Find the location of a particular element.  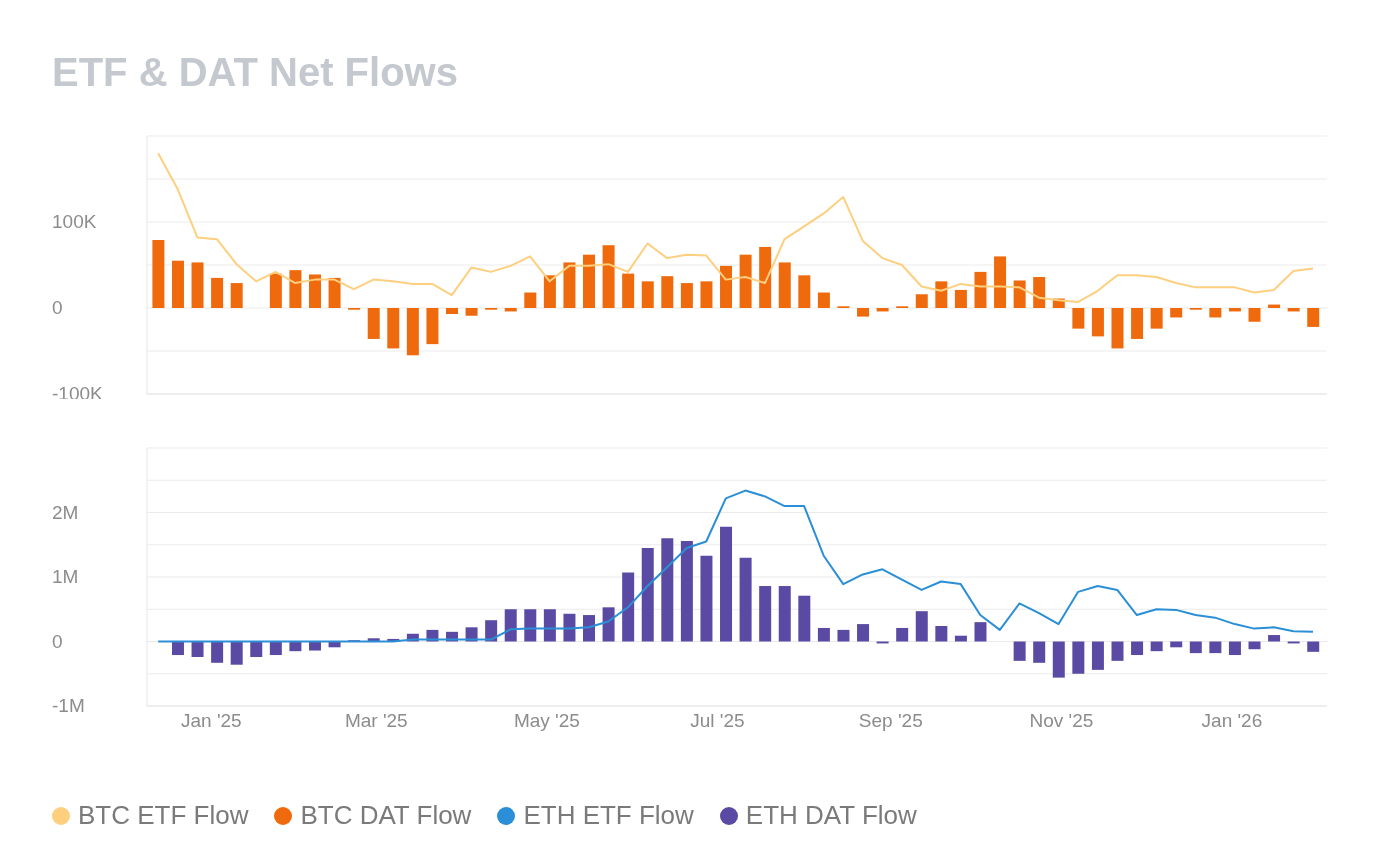

legend-label: ETH DAT Flow is located at coordinates (831, 815).